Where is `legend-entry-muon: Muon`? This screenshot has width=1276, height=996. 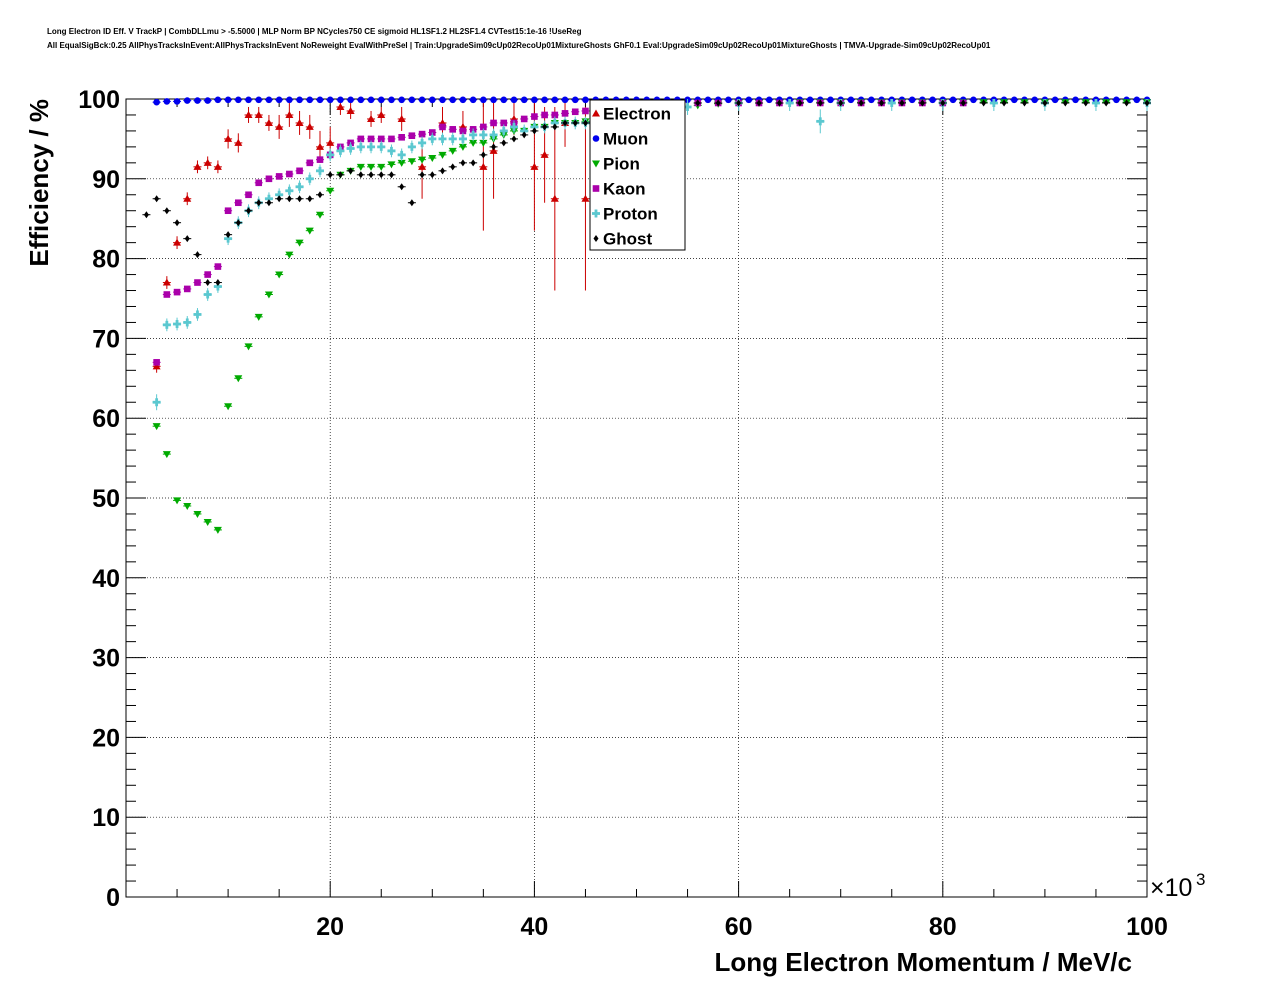
legend-entry-muon: Muon is located at coordinates (620, 139).